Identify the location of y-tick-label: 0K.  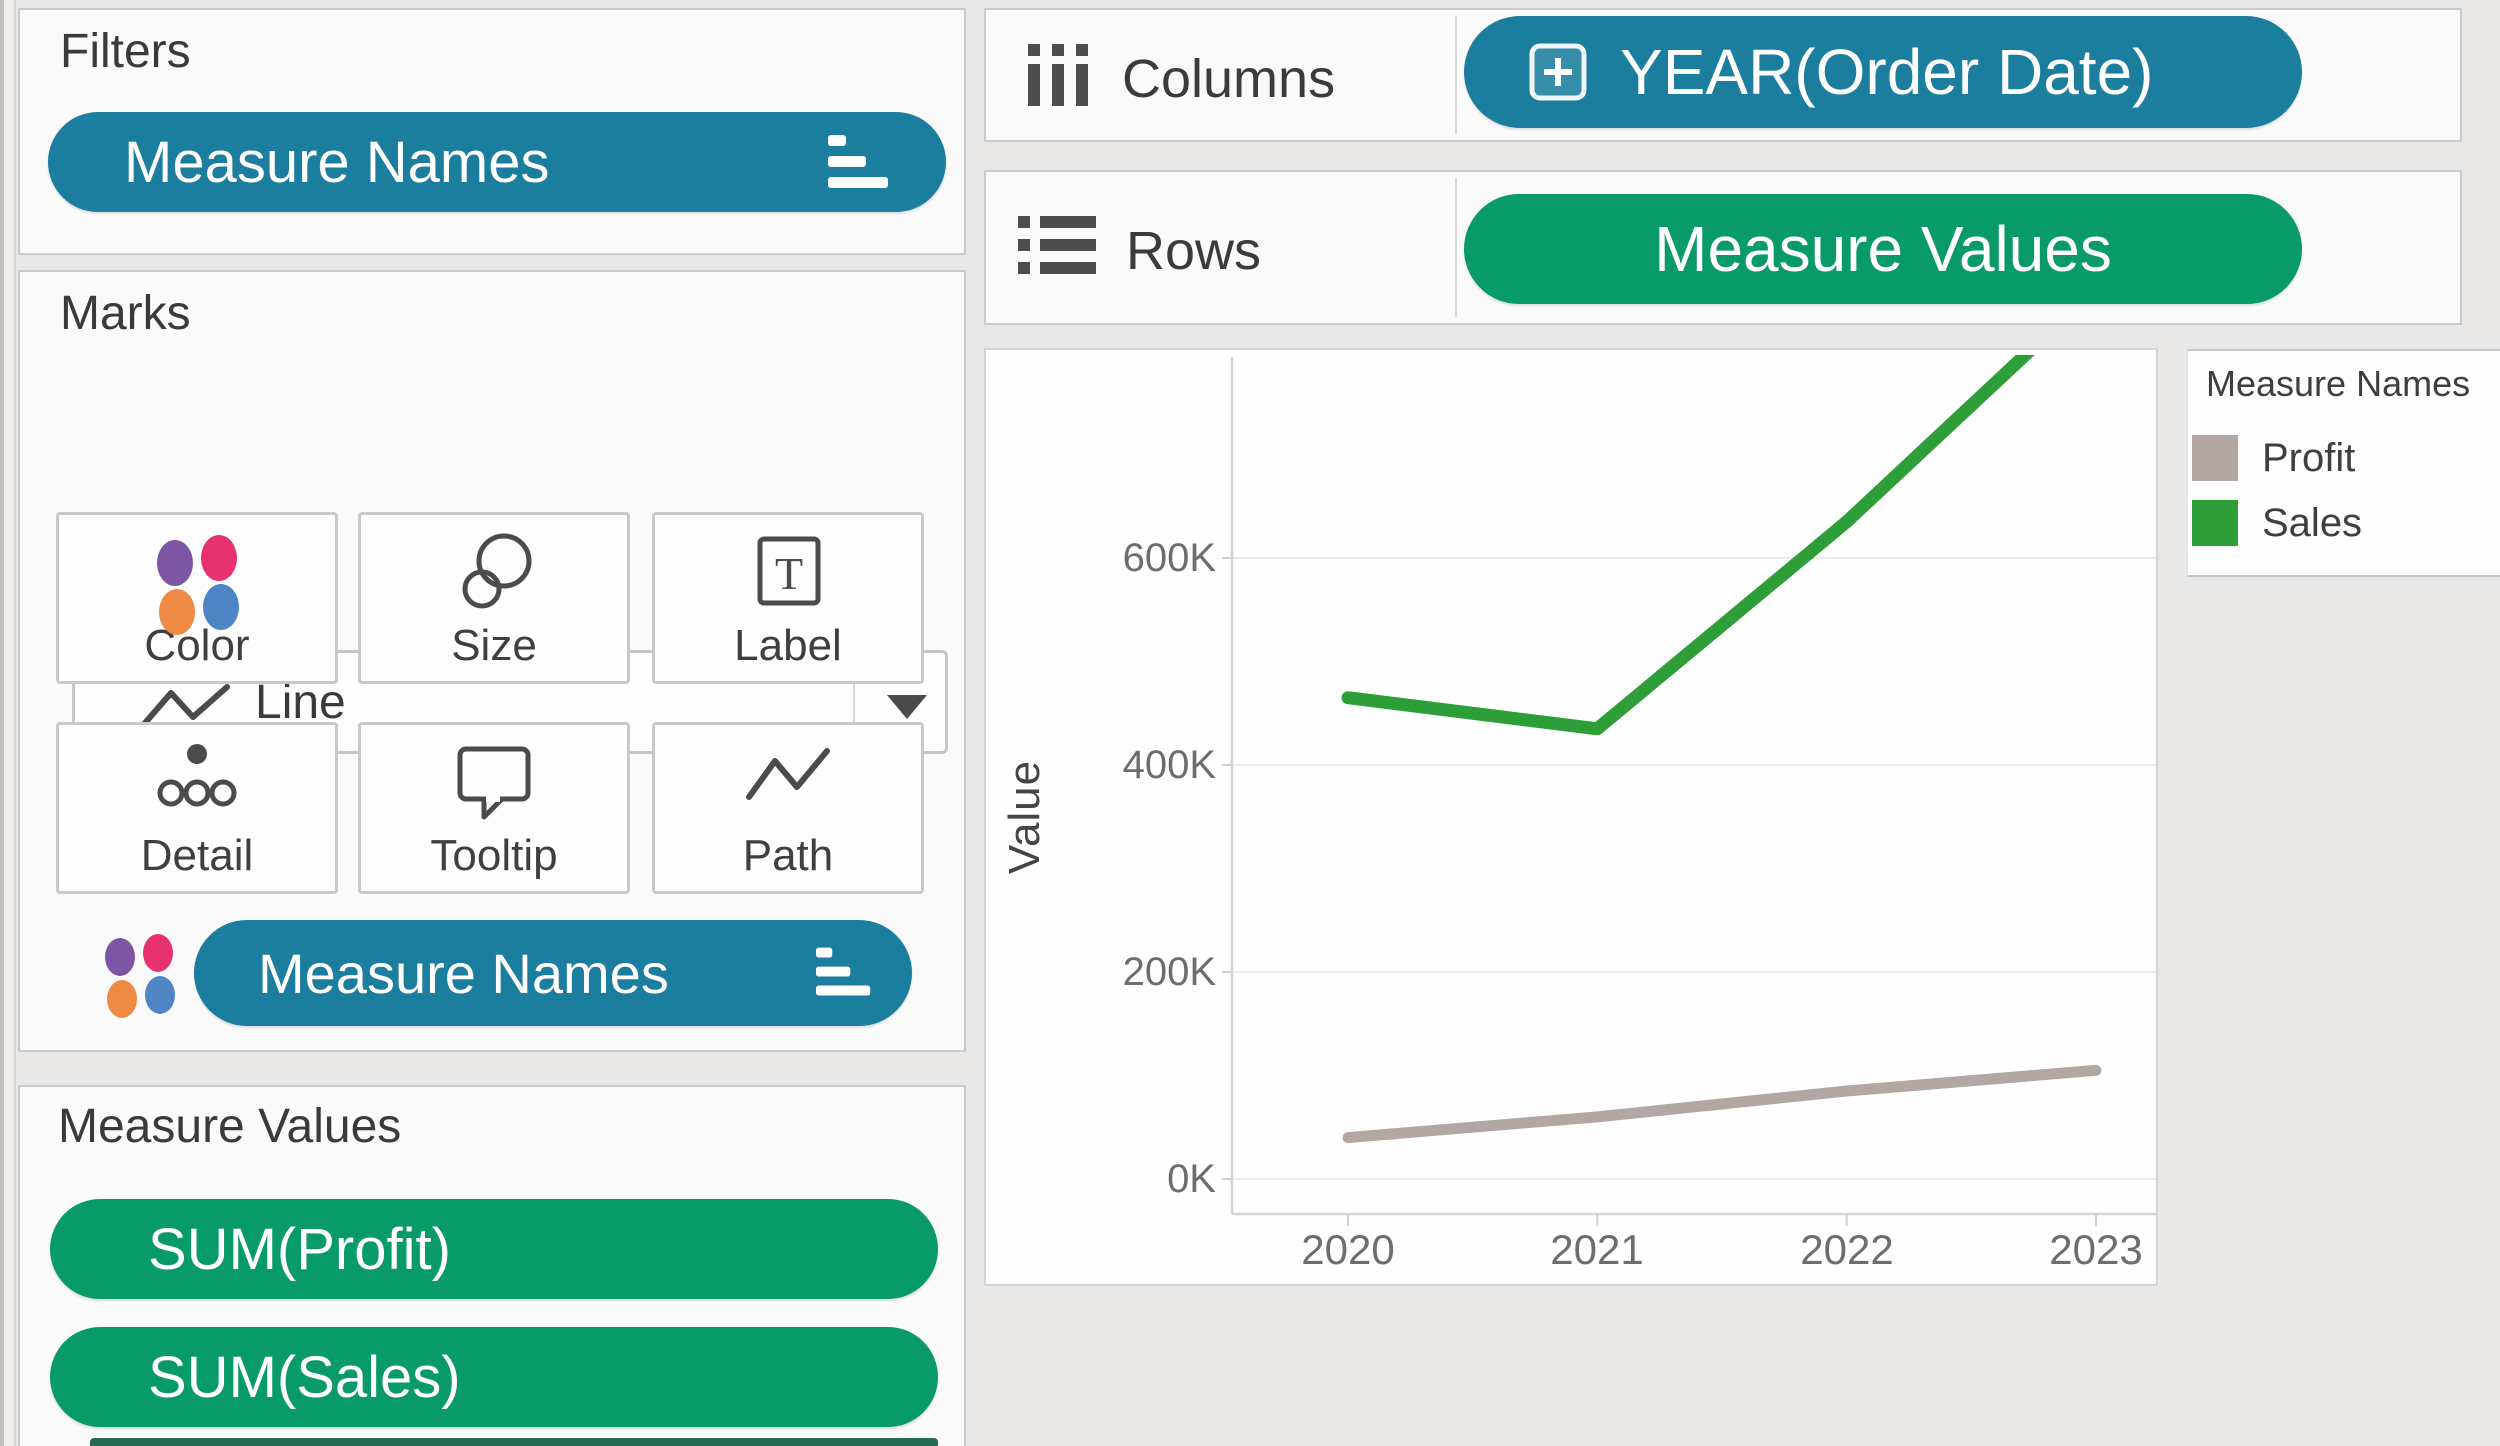
(1191, 1179).